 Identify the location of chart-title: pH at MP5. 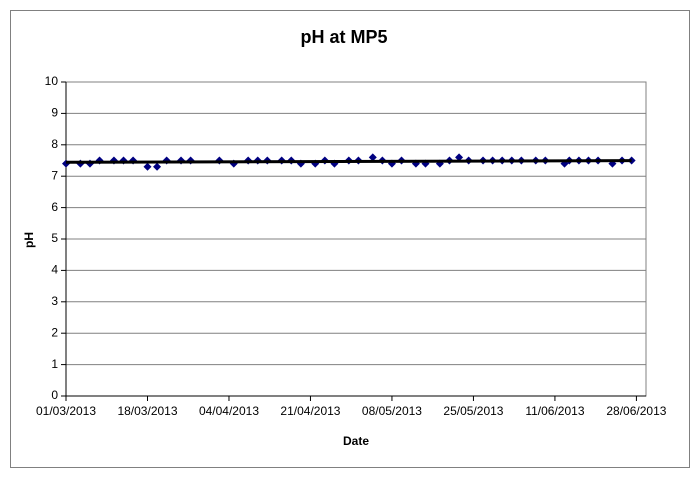
(343, 37).